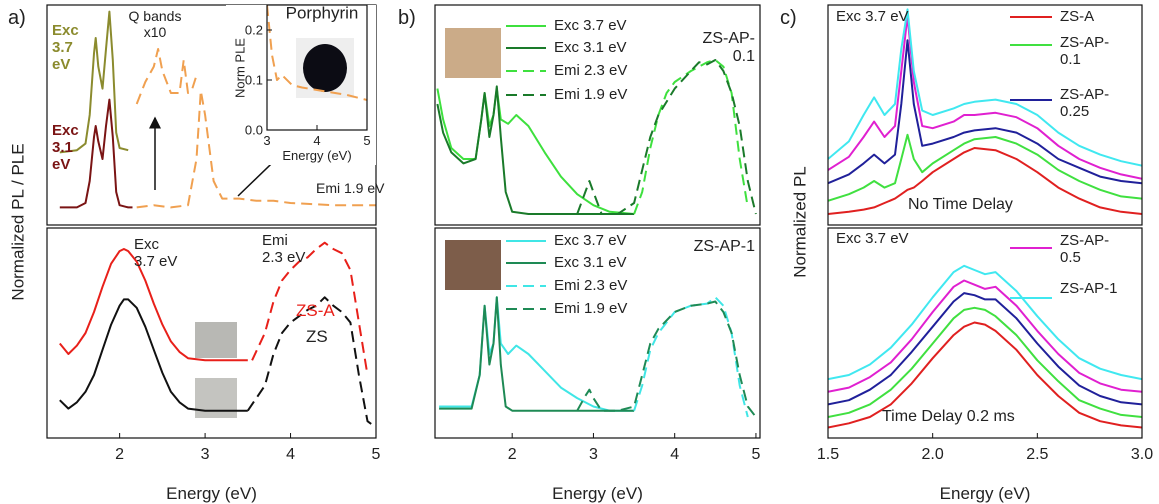 The height and width of the screenshot is (504, 1159). I want to click on panel-label: c), so click(788, 18).